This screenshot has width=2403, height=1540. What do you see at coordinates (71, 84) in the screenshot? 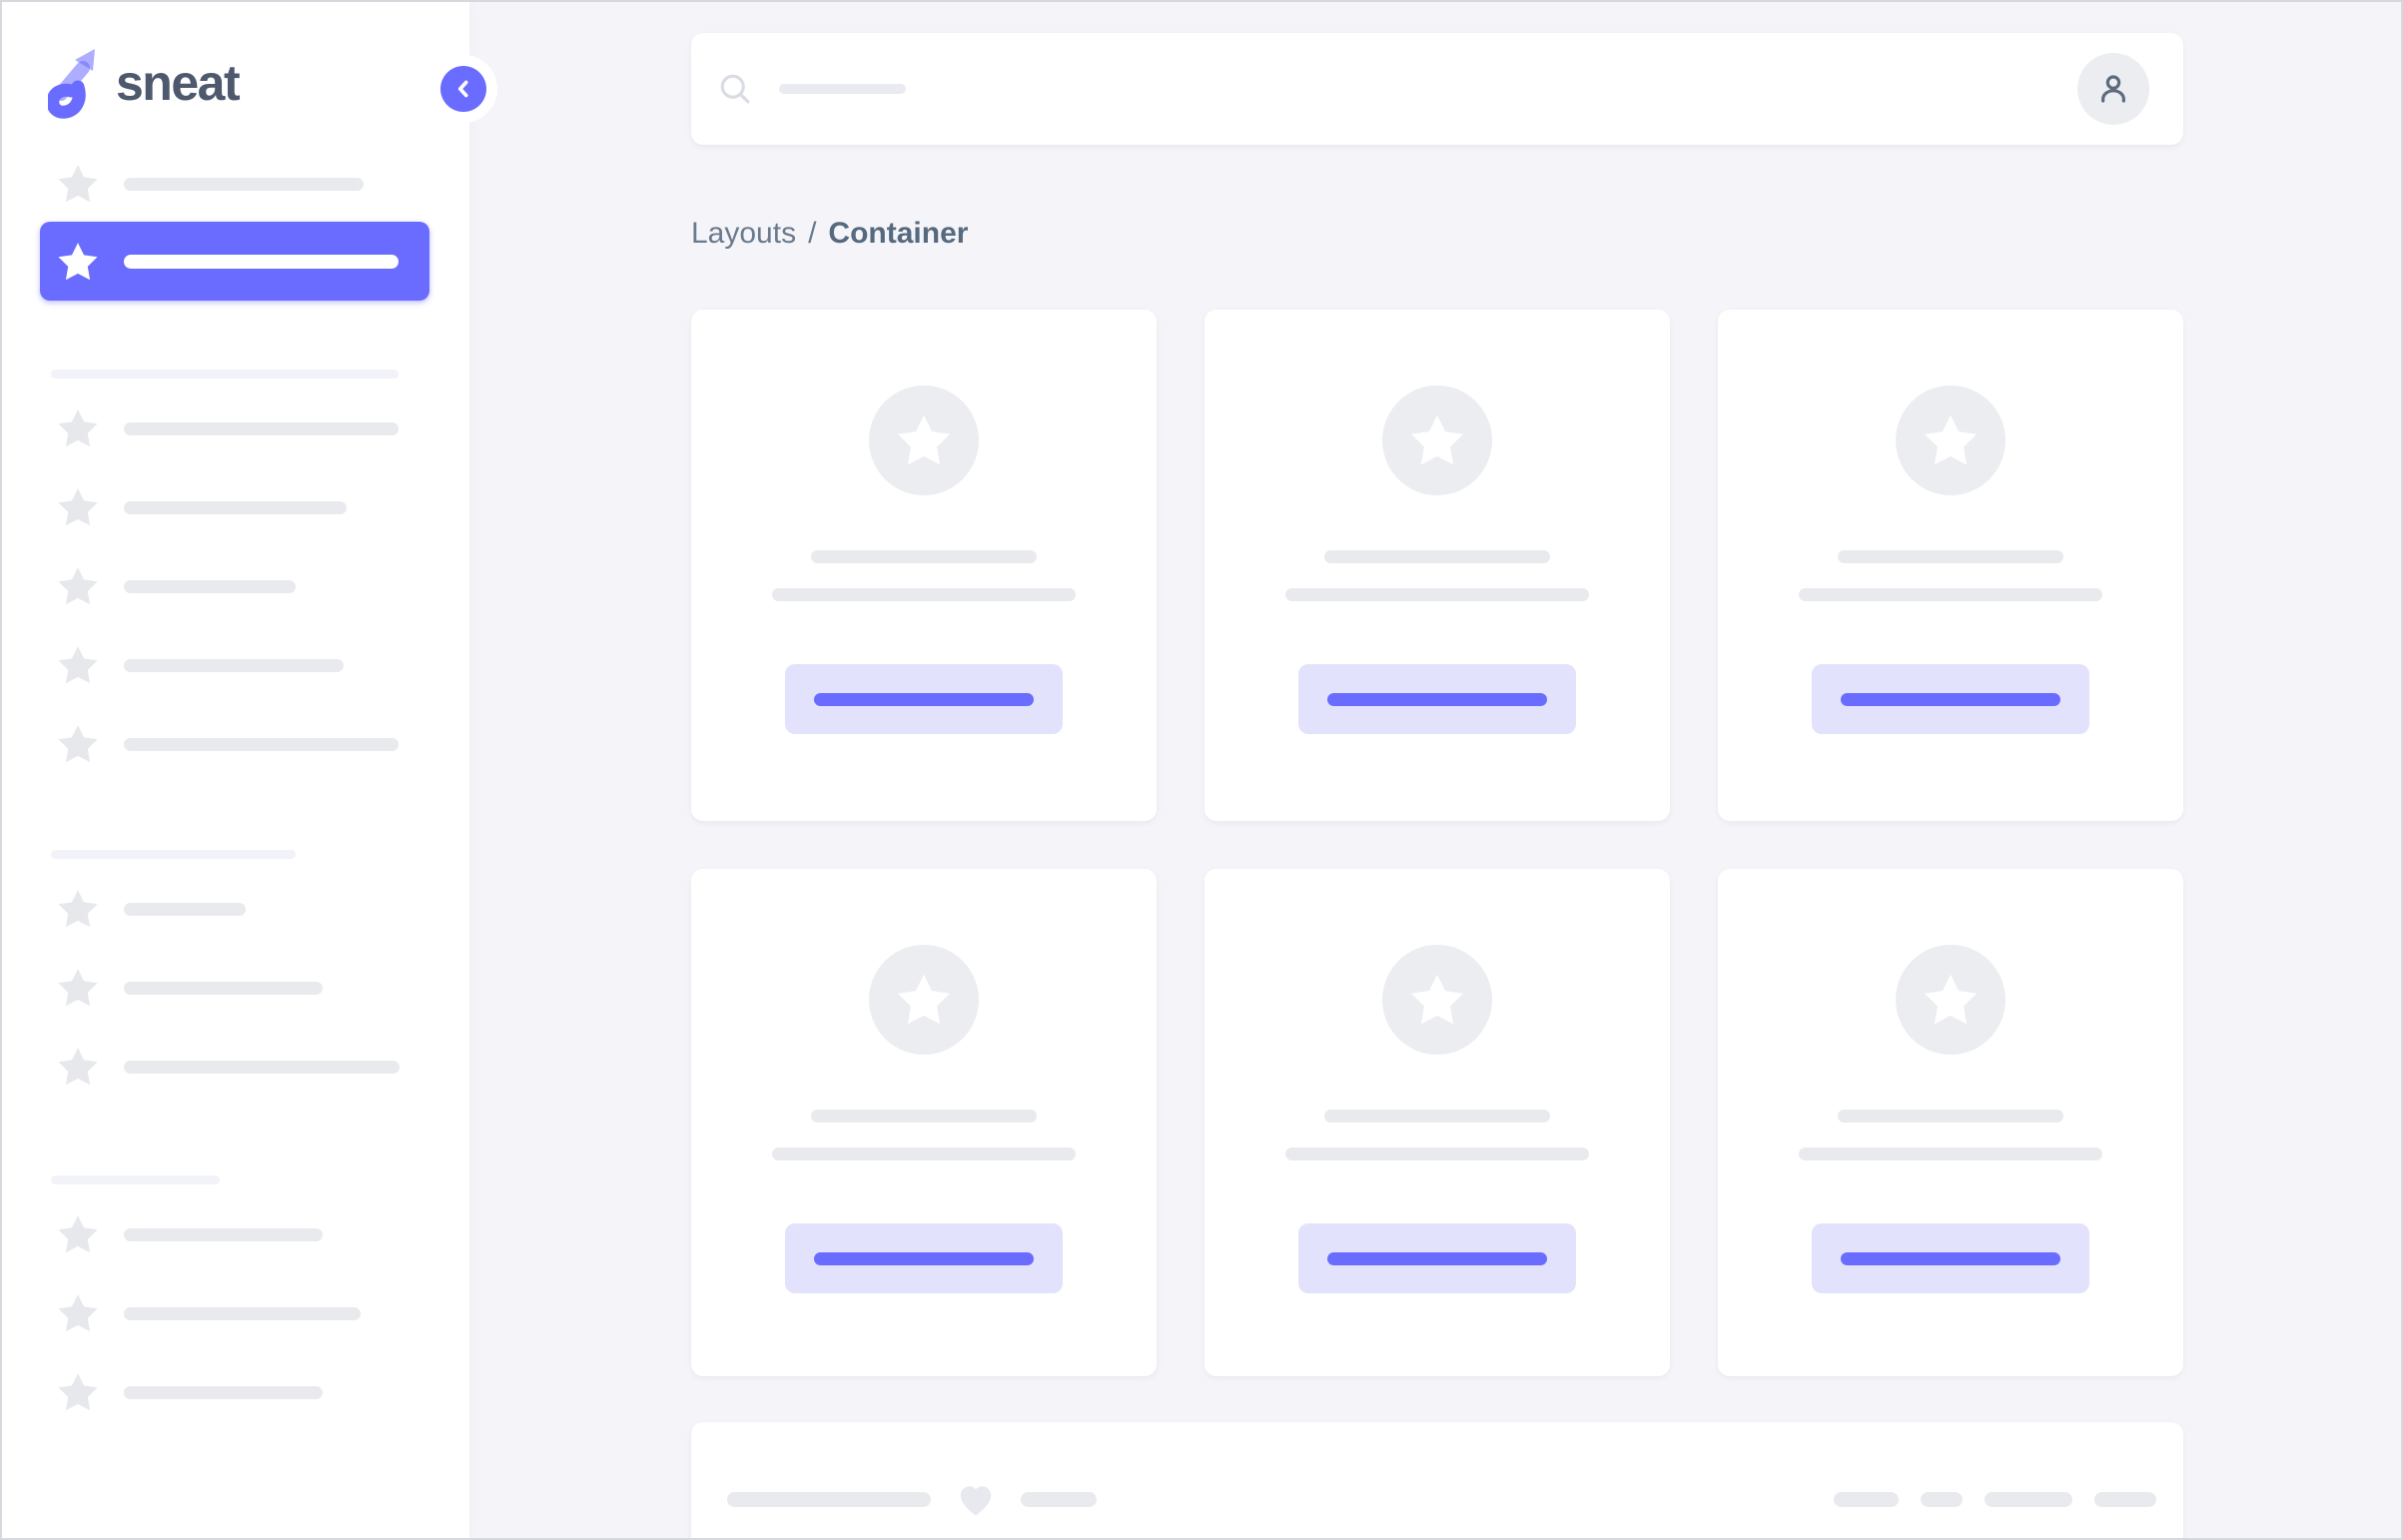
I see `sneat-logo-icon` at bounding box center [71, 84].